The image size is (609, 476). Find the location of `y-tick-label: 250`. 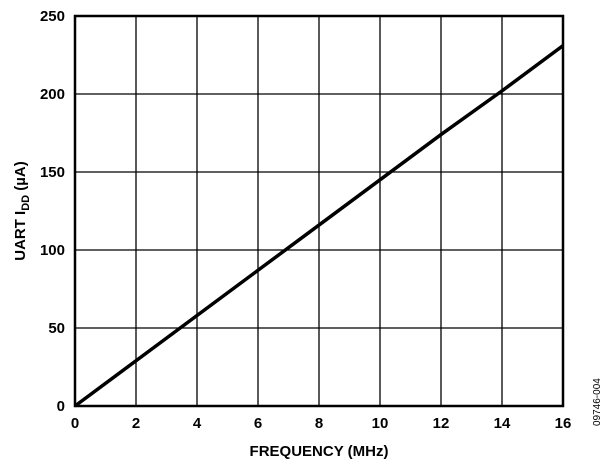

y-tick-label: 250 is located at coordinates (52, 16).